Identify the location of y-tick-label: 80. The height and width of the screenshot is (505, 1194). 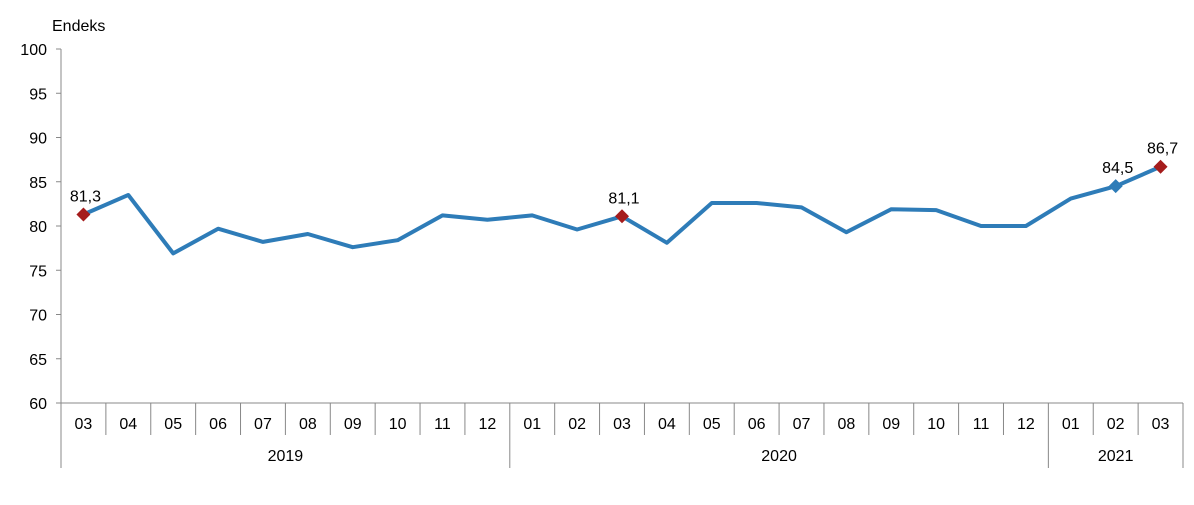
(38, 227).